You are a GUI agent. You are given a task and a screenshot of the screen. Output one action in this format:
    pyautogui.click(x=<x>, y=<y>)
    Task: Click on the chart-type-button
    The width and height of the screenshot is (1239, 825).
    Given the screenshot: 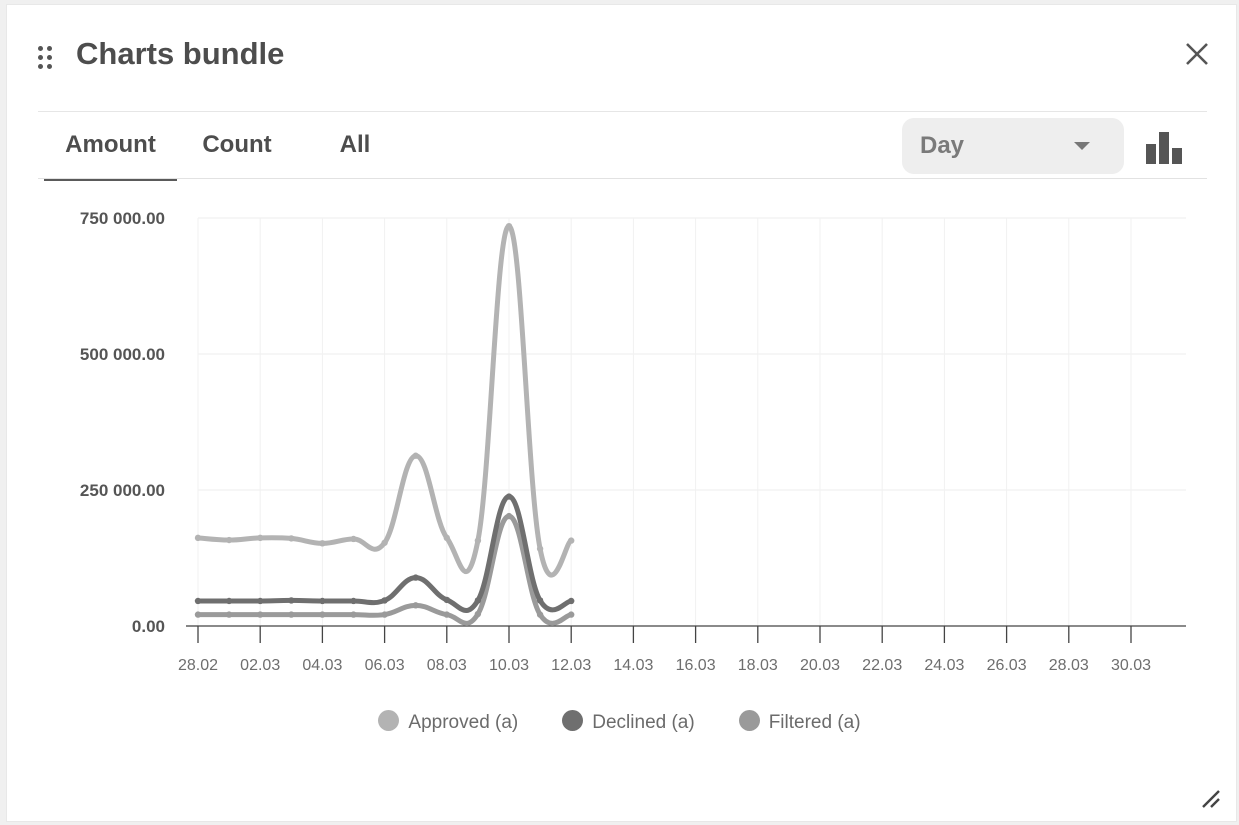 What is the action you would take?
    pyautogui.click(x=1164, y=148)
    